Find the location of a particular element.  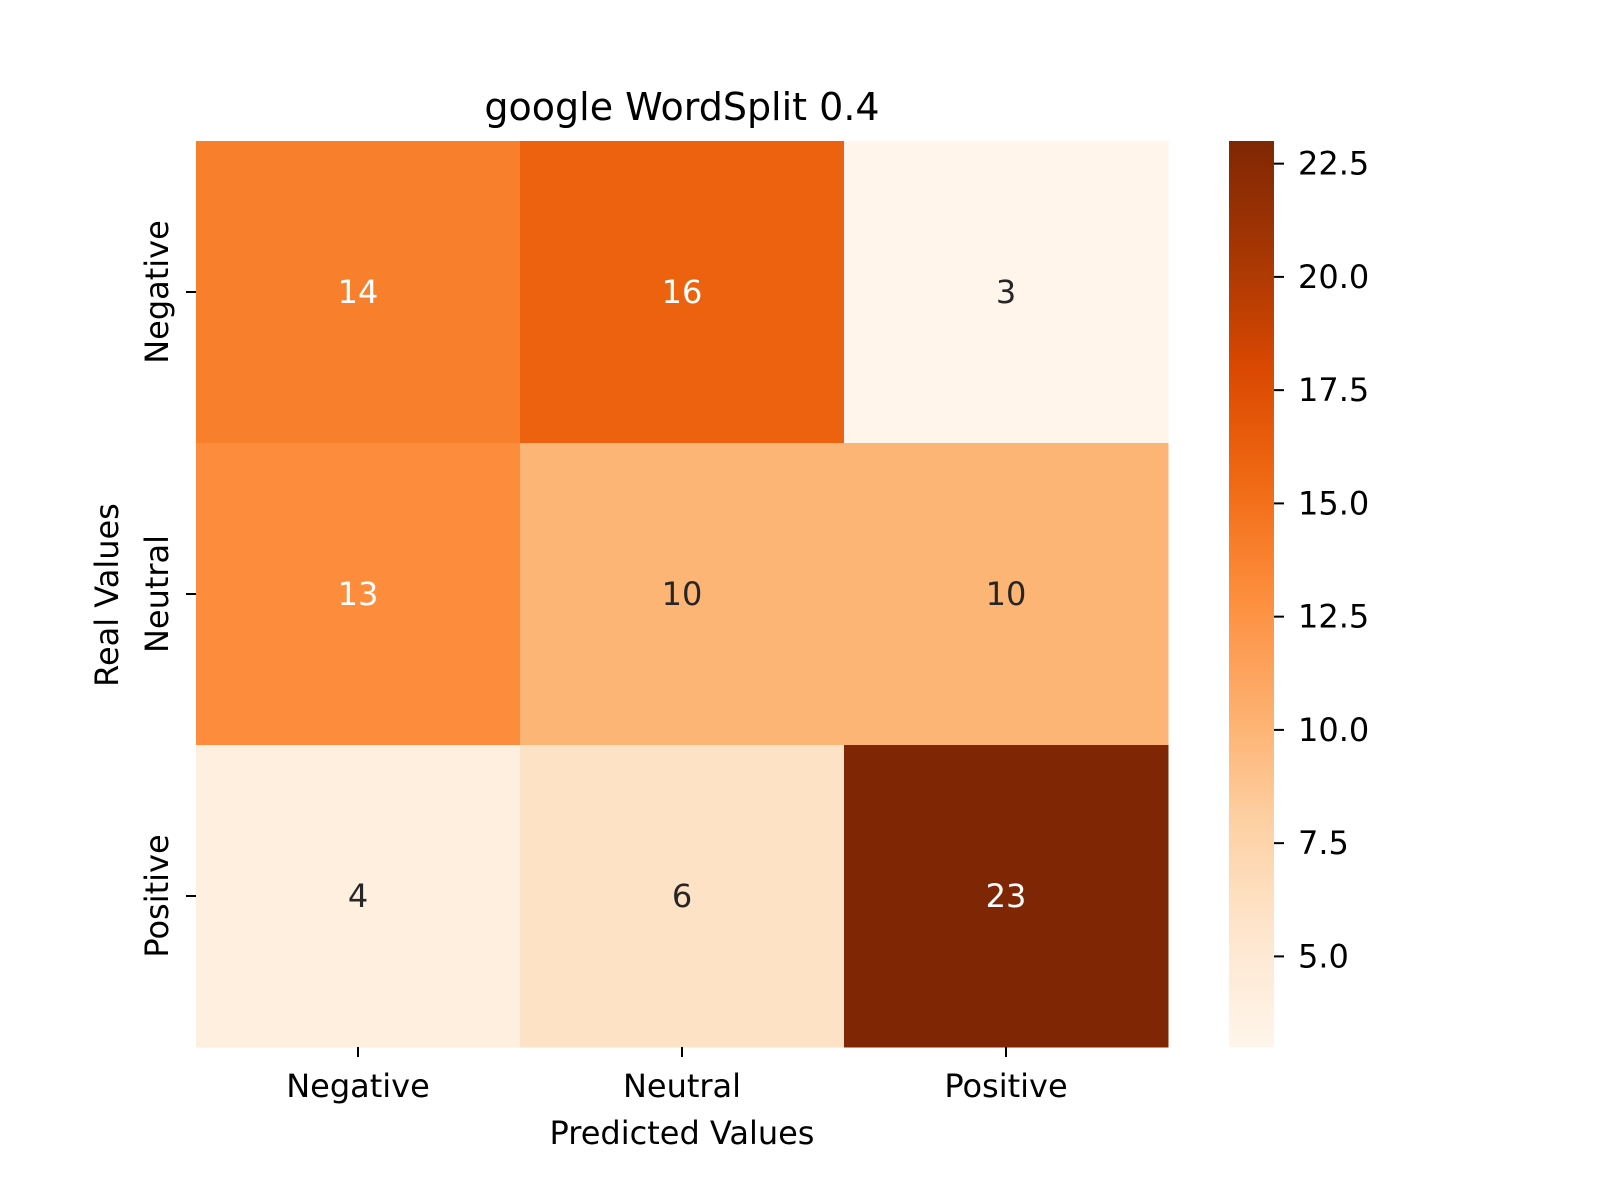

cell-value-label: 6 is located at coordinates (682, 896).